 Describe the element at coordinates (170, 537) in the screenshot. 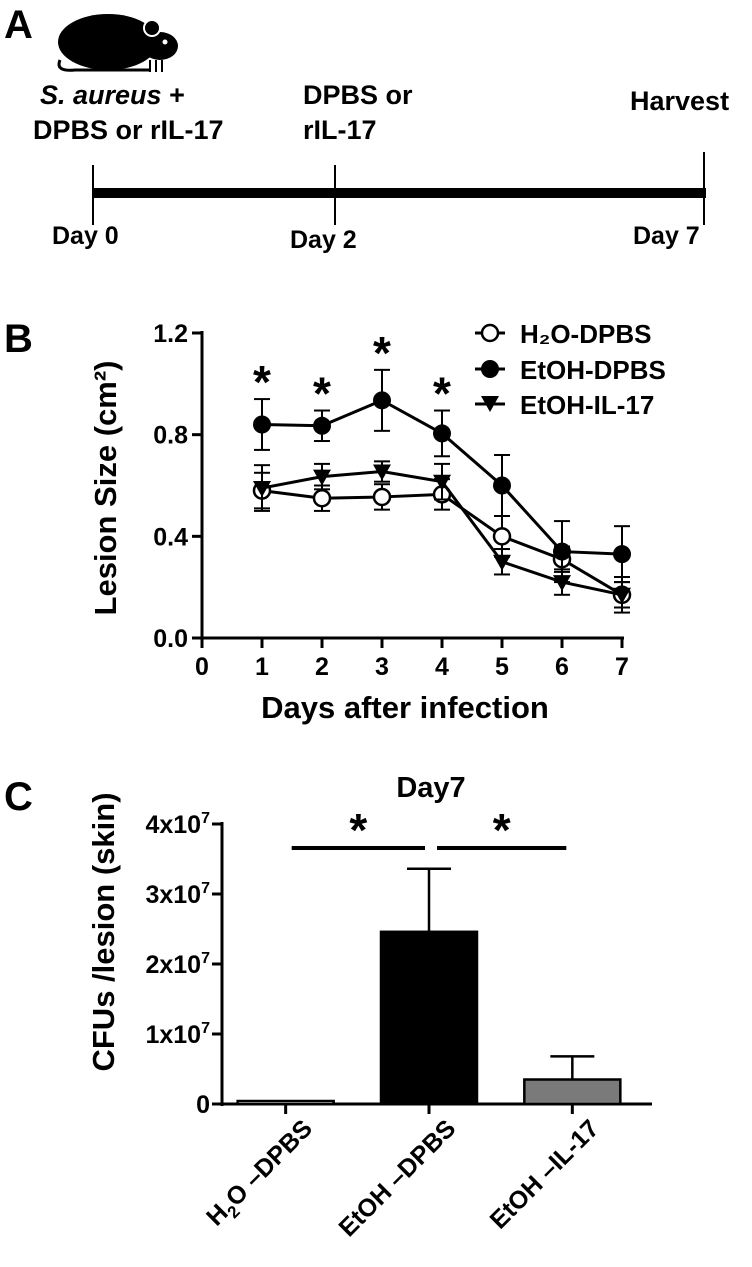

I see `y-tick-label: 0.4` at that location.